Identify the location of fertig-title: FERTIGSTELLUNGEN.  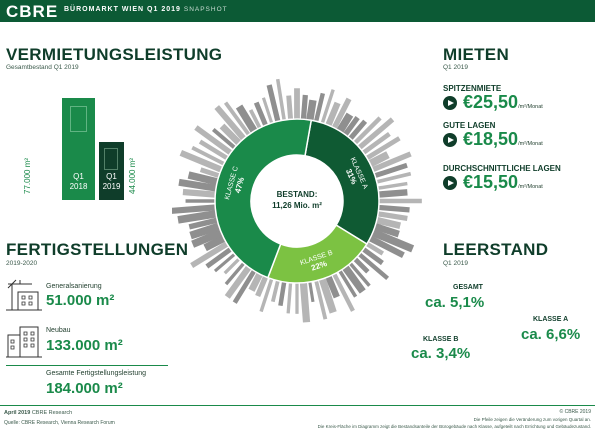
(97, 249).